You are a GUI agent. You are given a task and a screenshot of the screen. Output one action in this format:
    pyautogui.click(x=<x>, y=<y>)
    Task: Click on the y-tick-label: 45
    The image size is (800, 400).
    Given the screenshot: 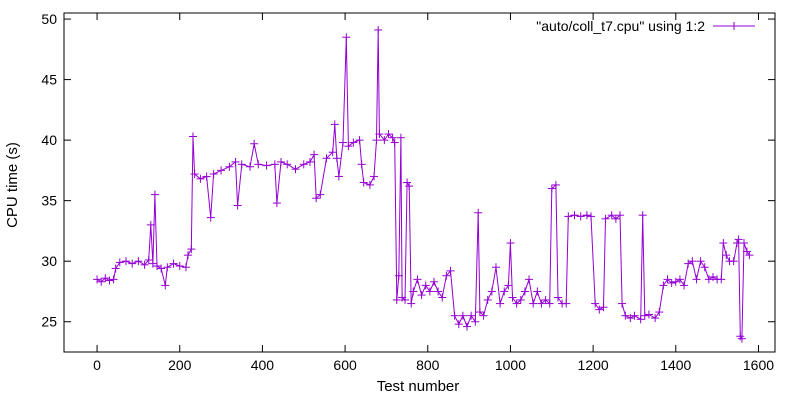 What is the action you would take?
    pyautogui.click(x=49, y=80)
    